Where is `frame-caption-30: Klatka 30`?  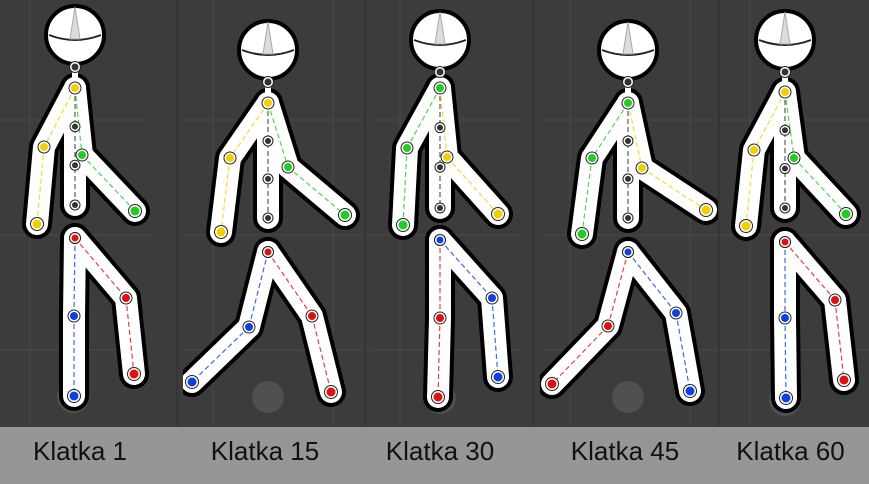
frame-caption-30: Klatka 30 is located at coordinates (440, 451).